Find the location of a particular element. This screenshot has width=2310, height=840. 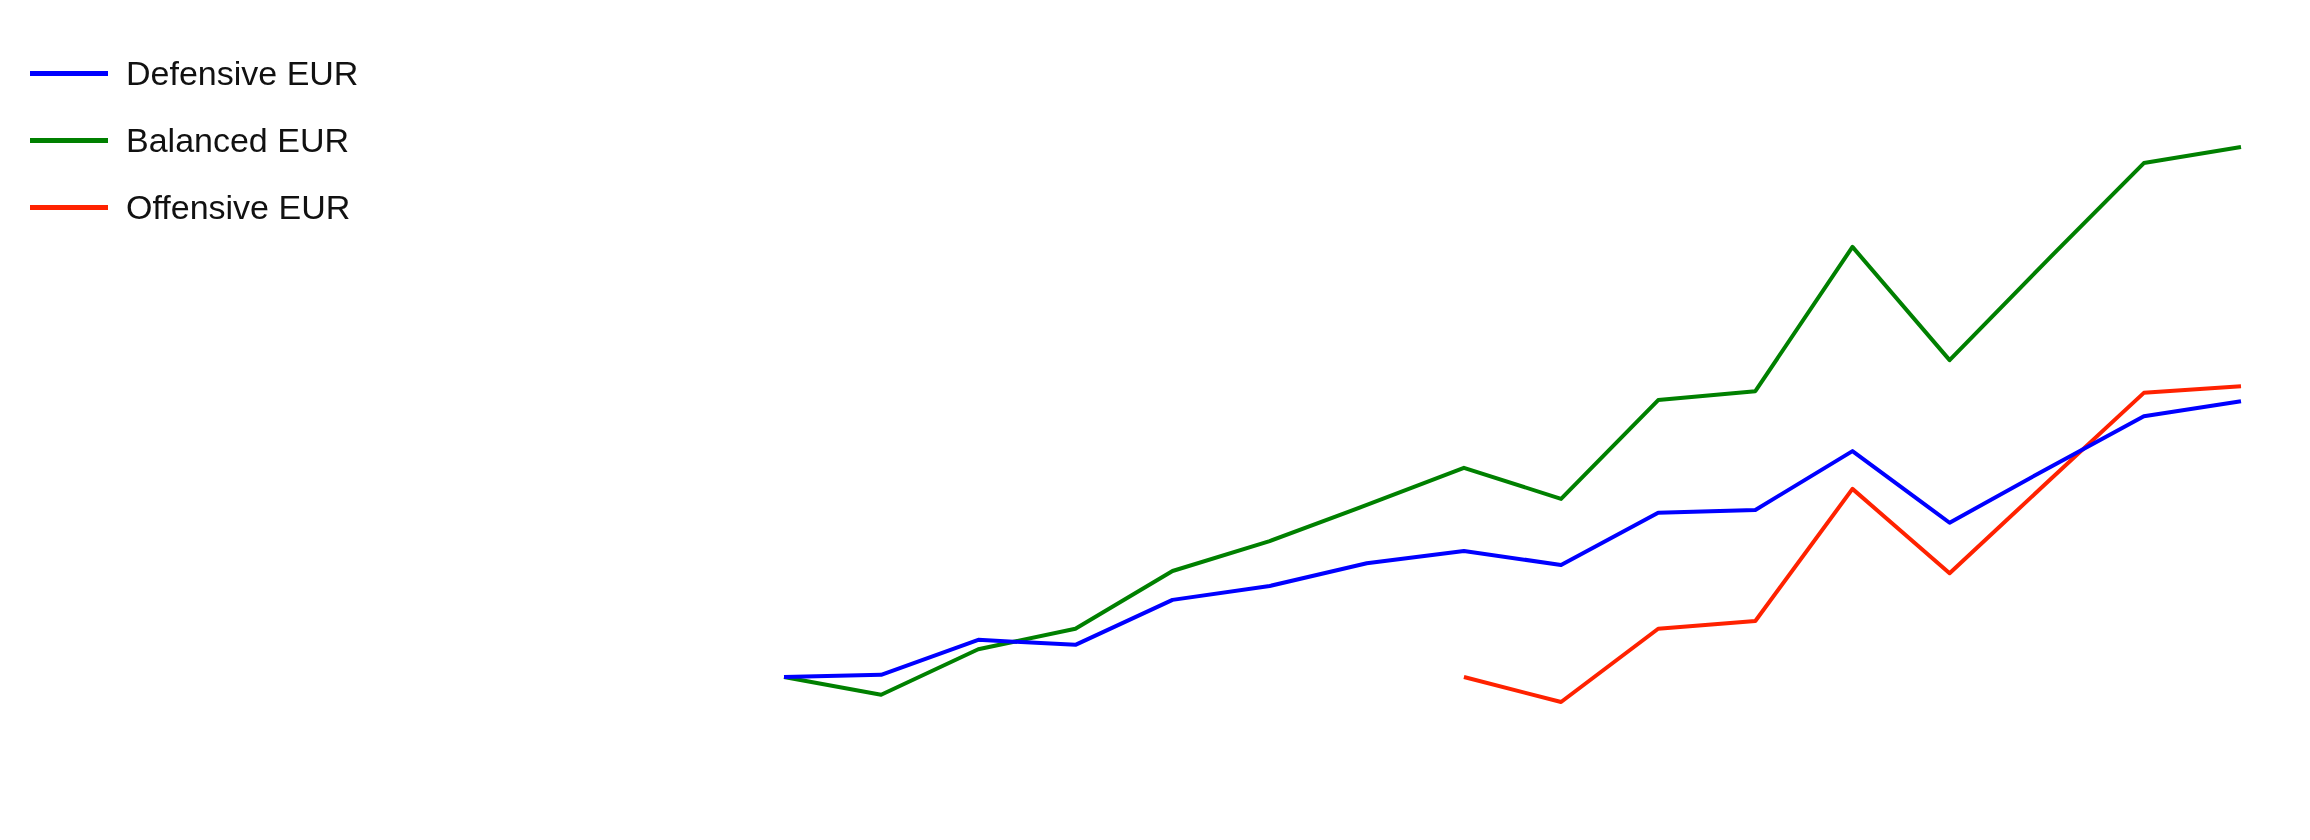

legend-label: Defensive EUR is located at coordinates (242, 73).